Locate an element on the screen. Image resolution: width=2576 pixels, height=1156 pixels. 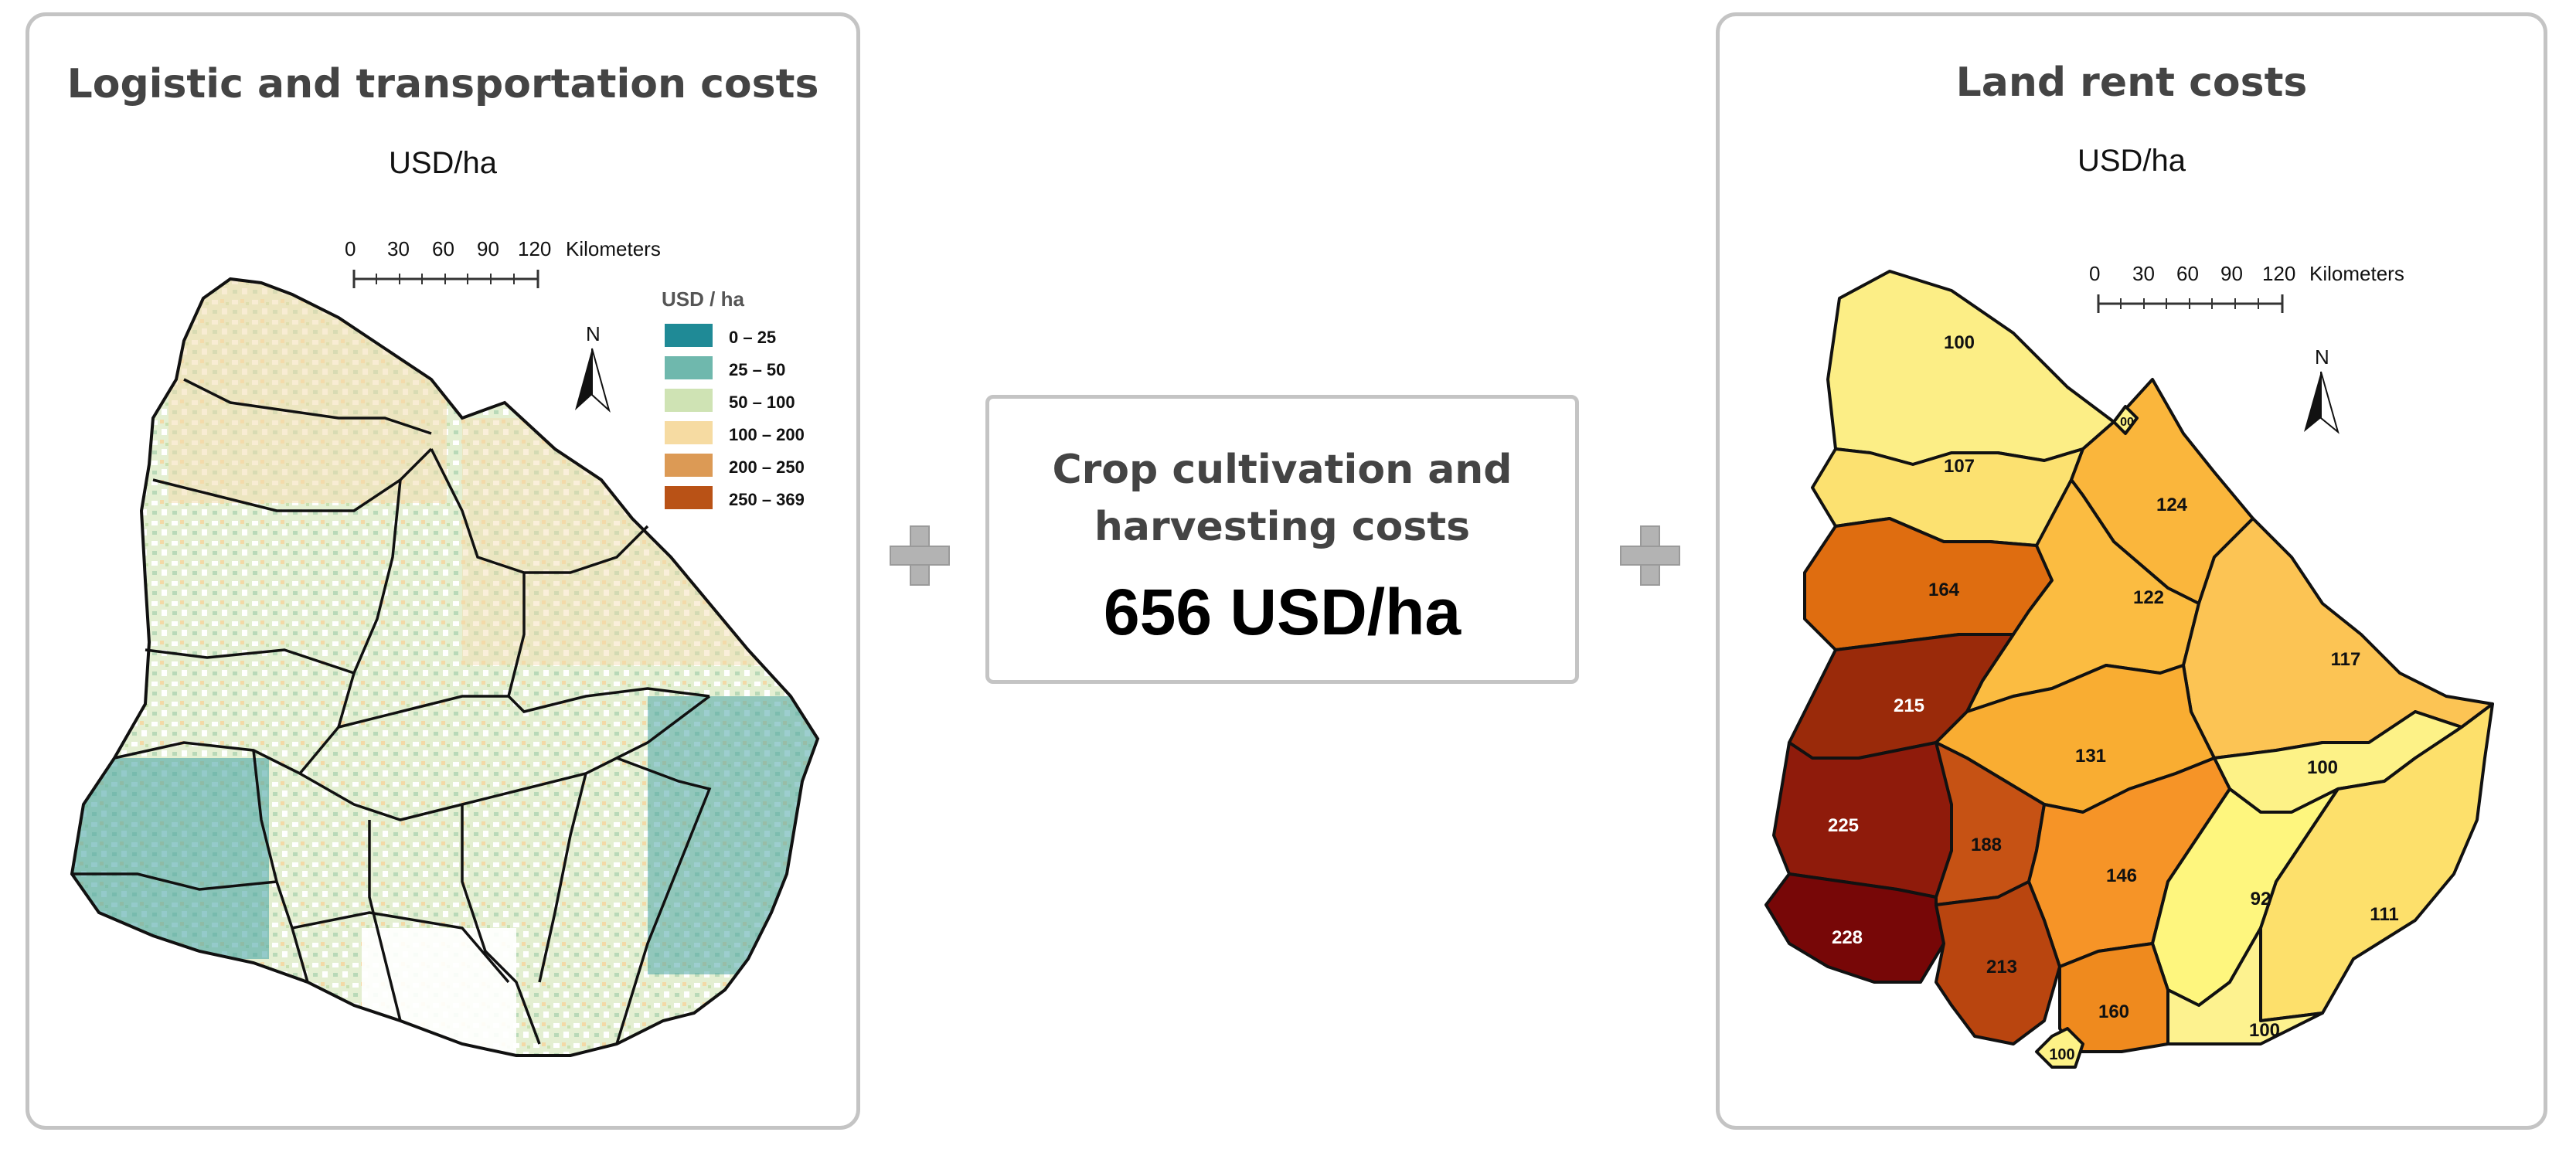
legend-label: 25 – 50 is located at coordinates (757, 369).